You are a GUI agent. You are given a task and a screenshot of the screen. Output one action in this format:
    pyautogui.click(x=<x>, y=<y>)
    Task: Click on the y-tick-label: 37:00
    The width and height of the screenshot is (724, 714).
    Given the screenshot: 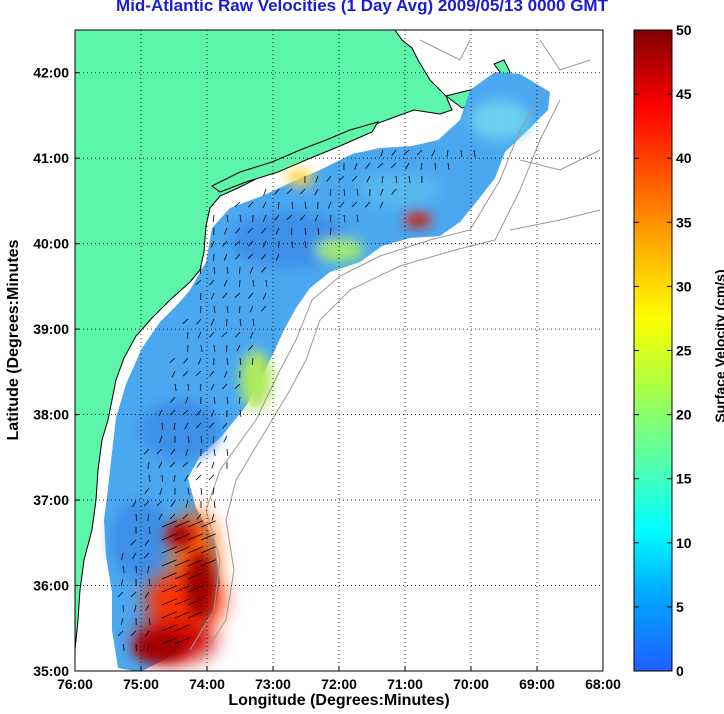 What is the action you would take?
    pyautogui.click(x=51, y=500)
    